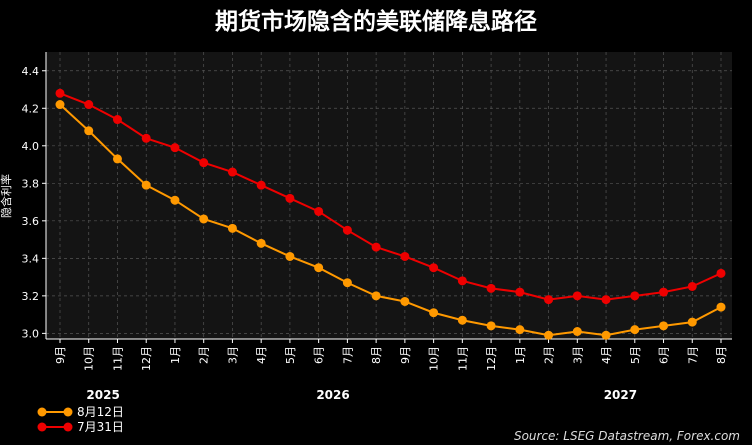 This screenshot has height=445, width=752. I want to click on y-axis-ticks: 3.0 3.2 3.4 3.6 3.8 4.0 4.2 4.4, so click(34, 202).